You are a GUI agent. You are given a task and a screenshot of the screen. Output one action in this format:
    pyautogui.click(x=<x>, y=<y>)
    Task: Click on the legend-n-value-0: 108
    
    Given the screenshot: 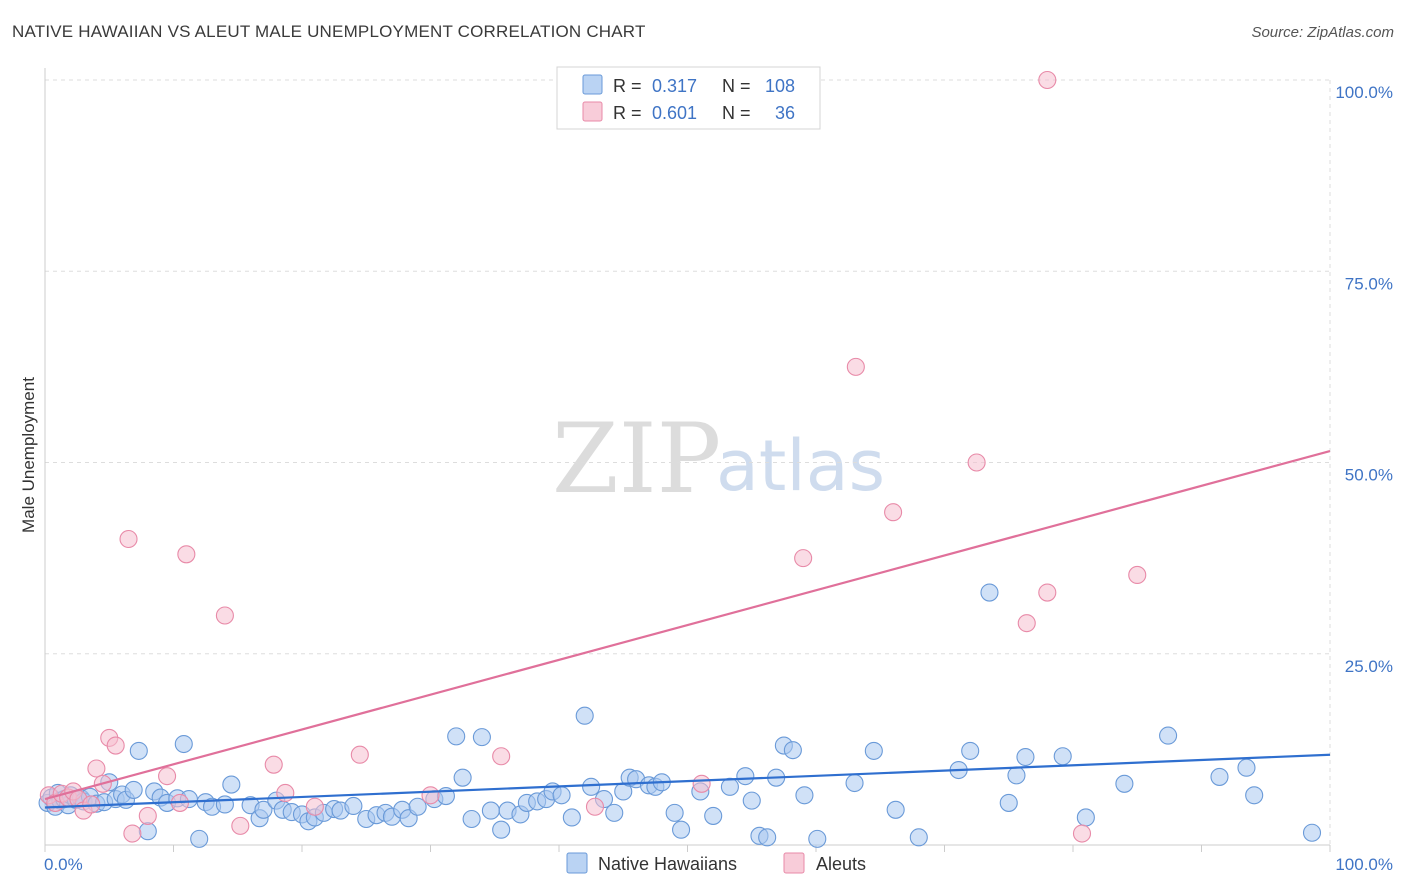 What is the action you would take?
    pyautogui.click(x=780, y=86)
    